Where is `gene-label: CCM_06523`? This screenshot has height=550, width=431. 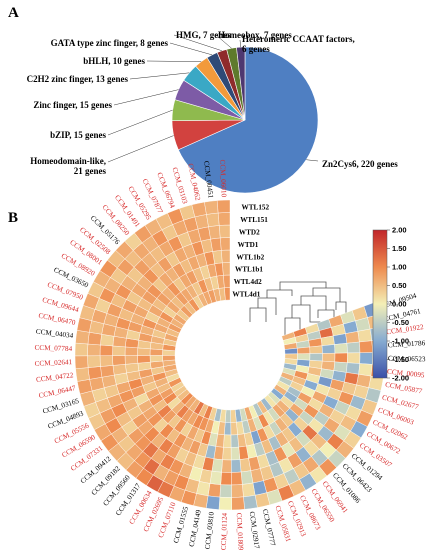
gene-label: CCM_06523 is located at coordinates (407, 358).